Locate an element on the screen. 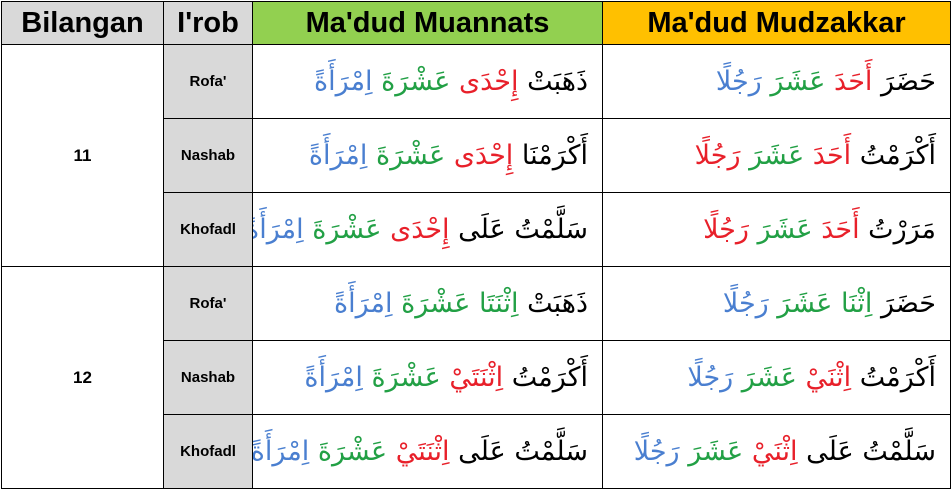  header-cell: Bilangan is located at coordinates (82, 23).